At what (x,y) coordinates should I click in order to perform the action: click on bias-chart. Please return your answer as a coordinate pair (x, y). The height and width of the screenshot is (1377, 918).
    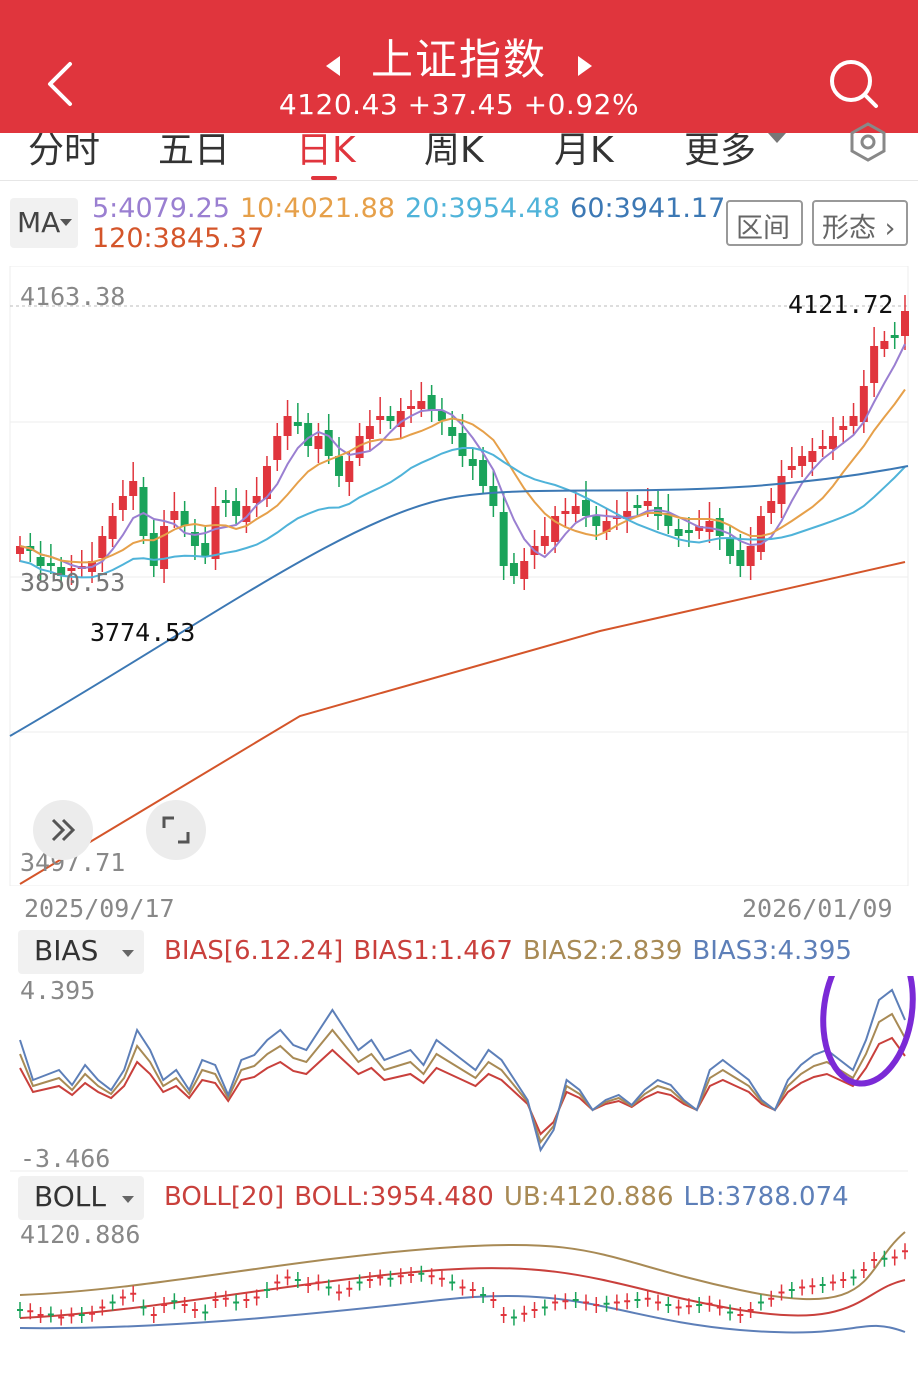
    Looking at the image, I should click on (459, 1074).